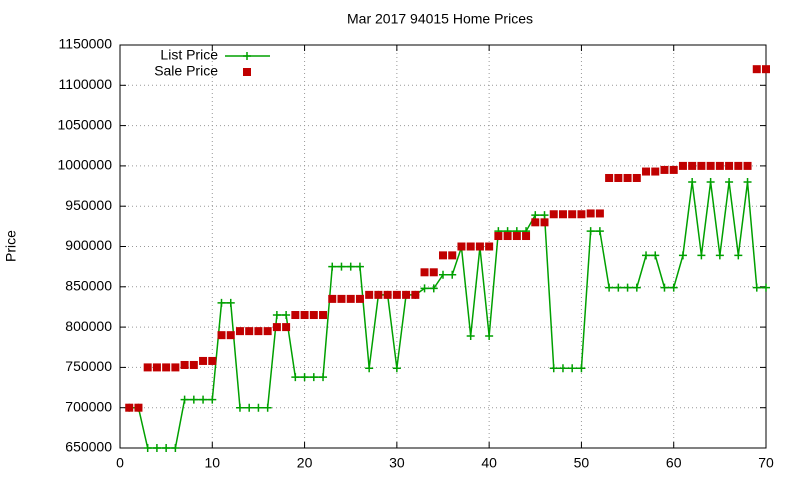 The image size is (800, 480). I want to click on chart-title: Mar 2017 94015 Home Prices, so click(440, 19).